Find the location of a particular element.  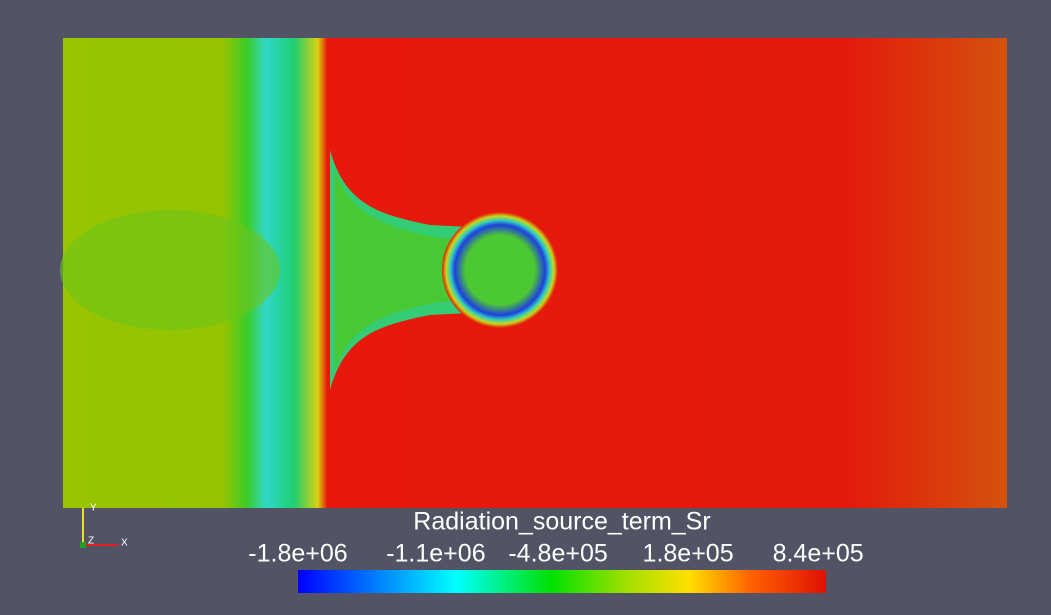

legend-tick-label: -1.8e+06 is located at coordinates (297, 554).